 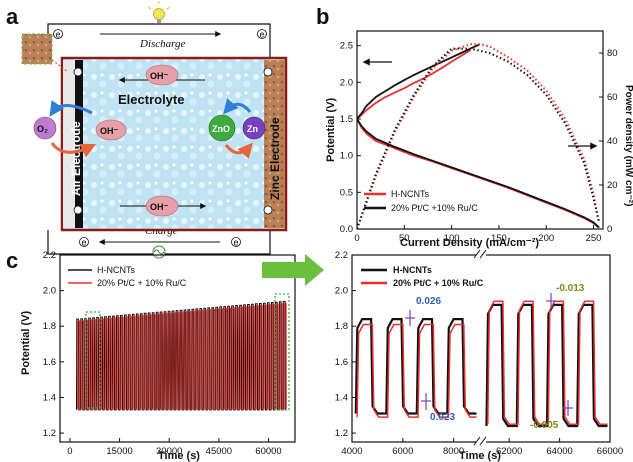 I want to click on discharge-label: Discharge, so click(x=162, y=44).